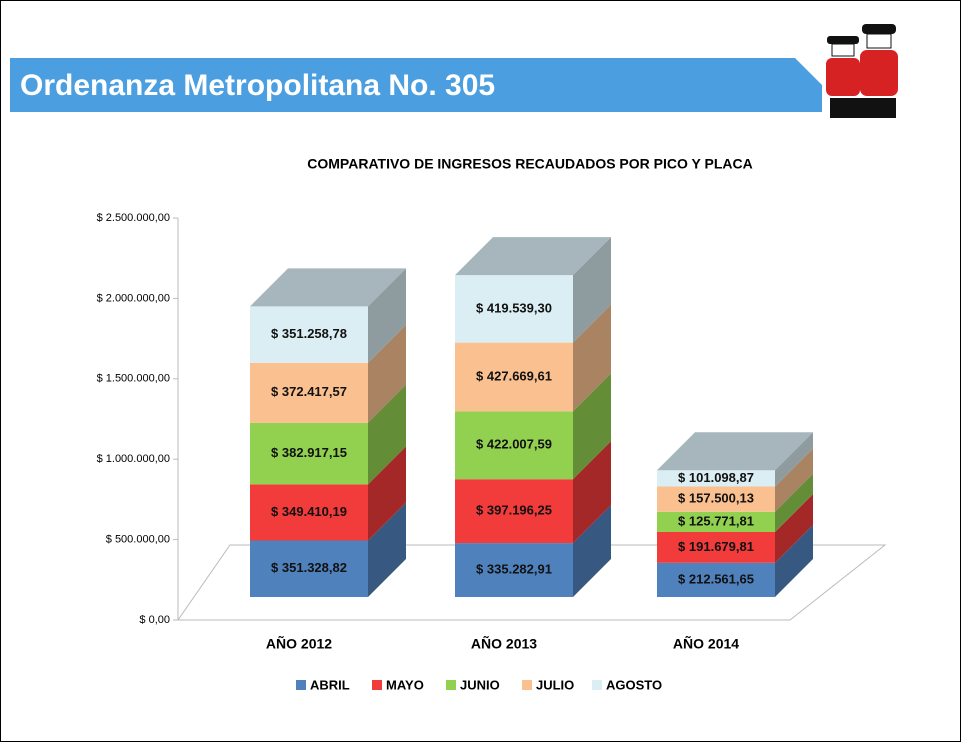 The image size is (961, 742). What do you see at coordinates (299, 643) in the screenshot?
I see `x-tick-label: AÑO 2012` at bounding box center [299, 643].